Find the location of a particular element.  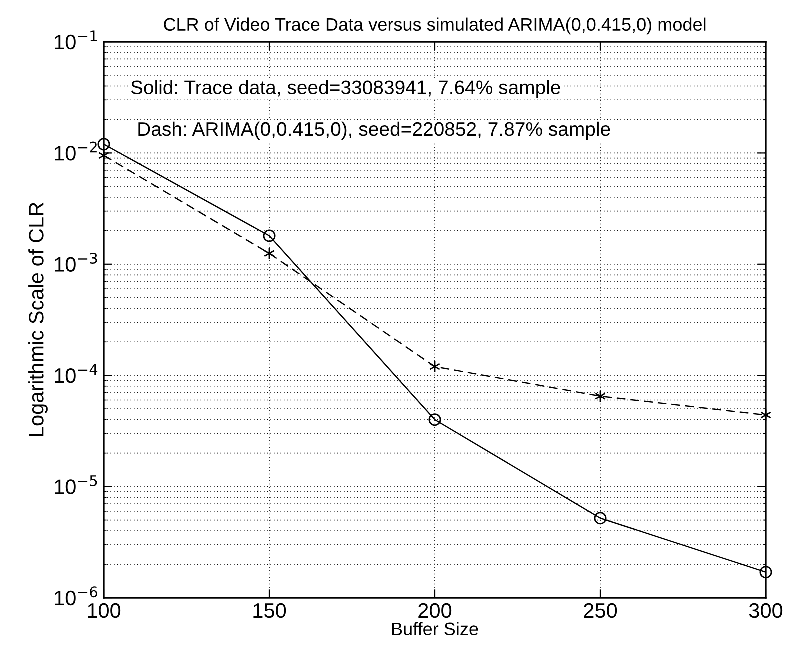

x-tick-label: 250 is located at coordinates (601, 610).